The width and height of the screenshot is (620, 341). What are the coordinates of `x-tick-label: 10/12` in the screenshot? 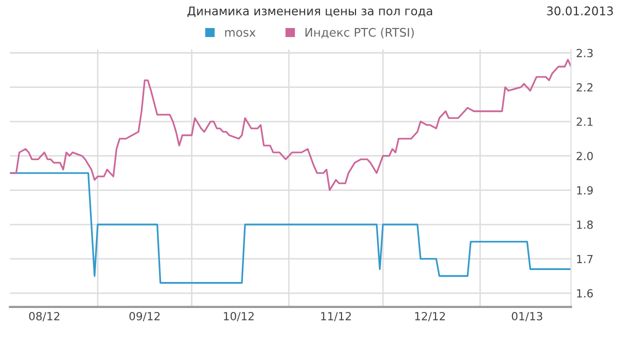 It's located at (239, 317).